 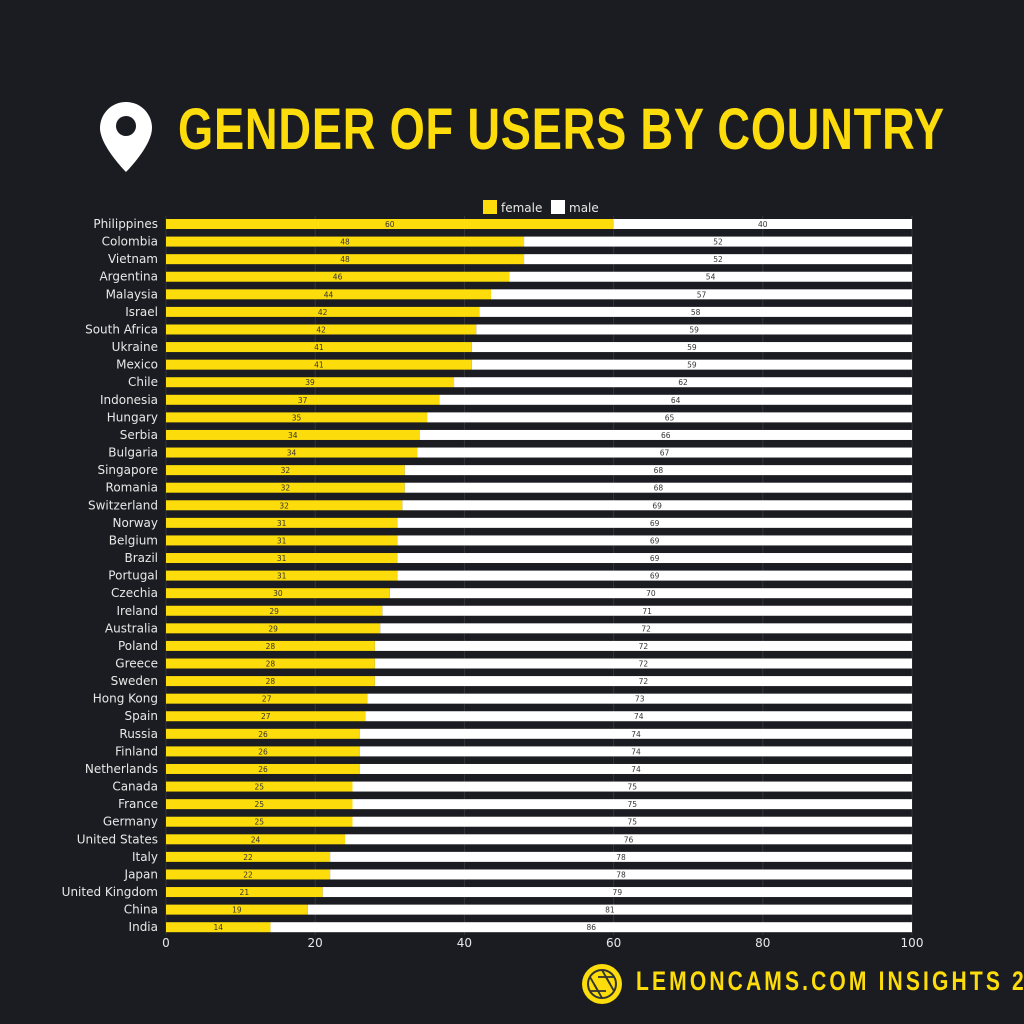 What do you see at coordinates (136, 664) in the screenshot?
I see `category-label: Greece` at bounding box center [136, 664].